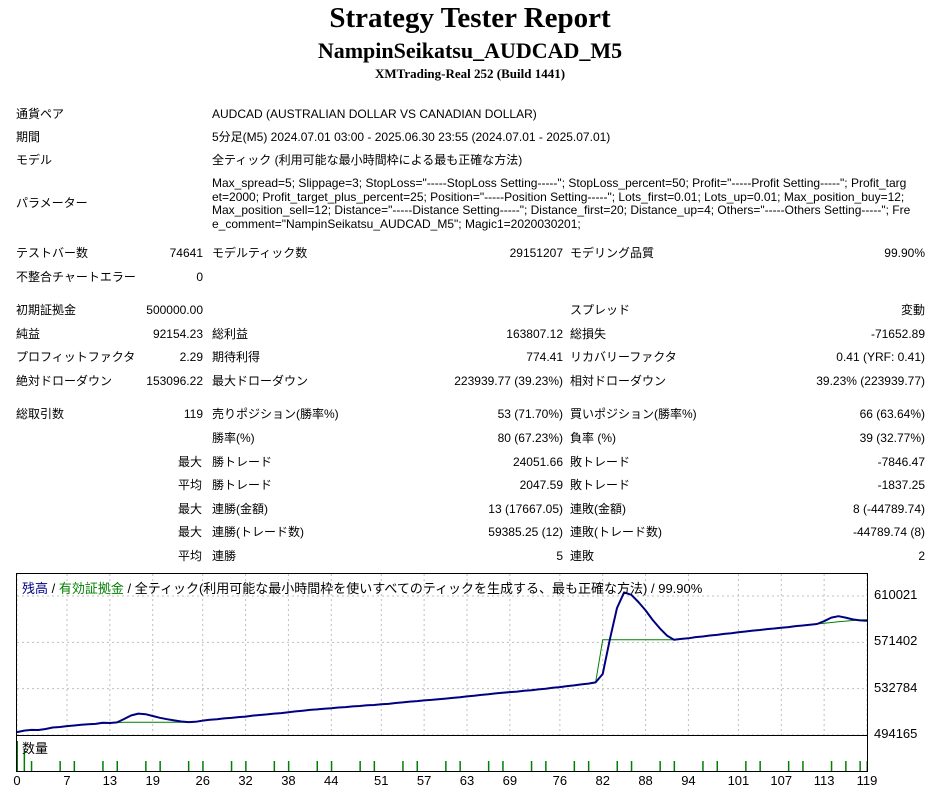  What do you see at coordinates (190, 462) in the screenshot?
I see `max-label-1: 最大` at bounding box center [190, 462].